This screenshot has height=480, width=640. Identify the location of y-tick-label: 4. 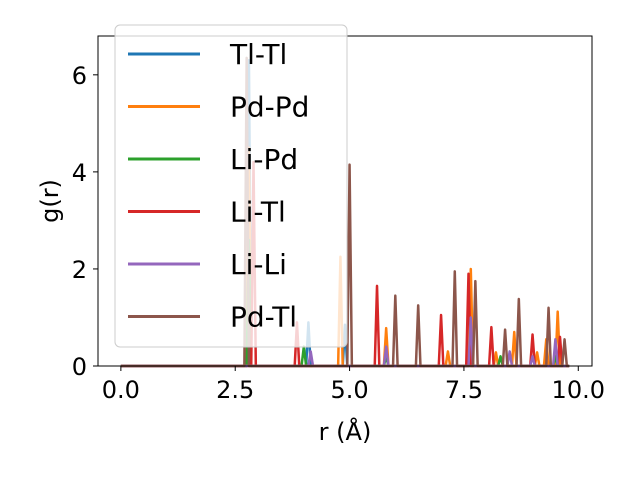
(79, 173).